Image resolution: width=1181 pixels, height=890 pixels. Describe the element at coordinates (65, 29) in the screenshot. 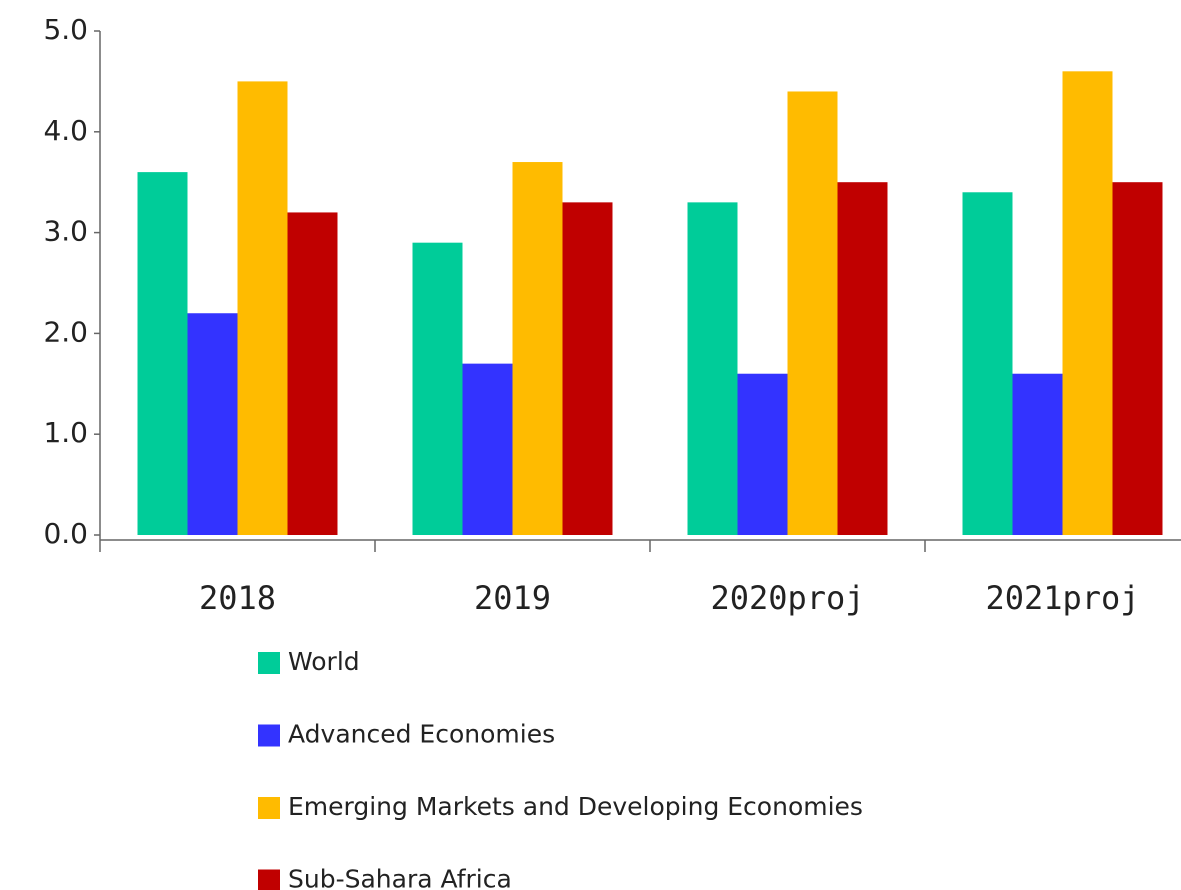

I see `y-tick-label: 5.0` at that location.